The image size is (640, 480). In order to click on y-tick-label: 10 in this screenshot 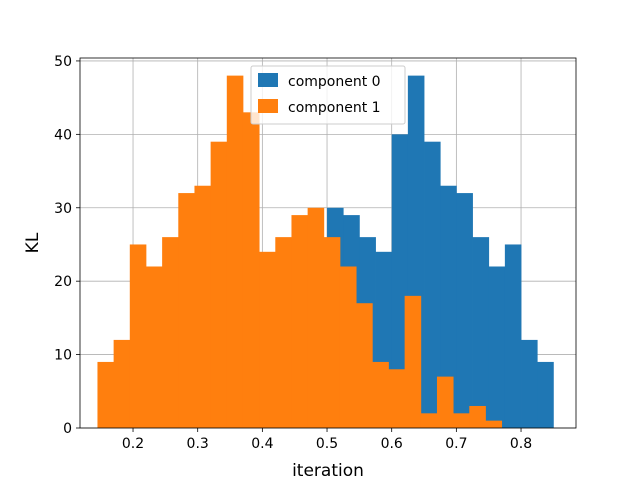, I will do `click(63, 356)`.